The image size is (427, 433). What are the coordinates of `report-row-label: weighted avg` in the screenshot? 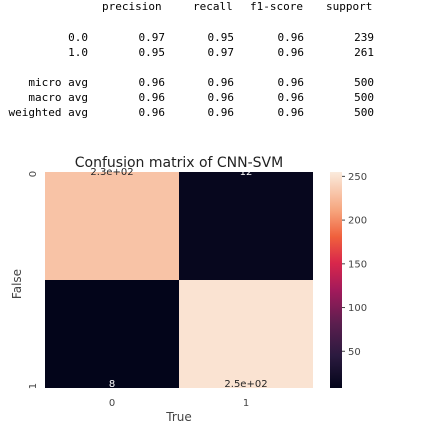 It's located at (48, 112).